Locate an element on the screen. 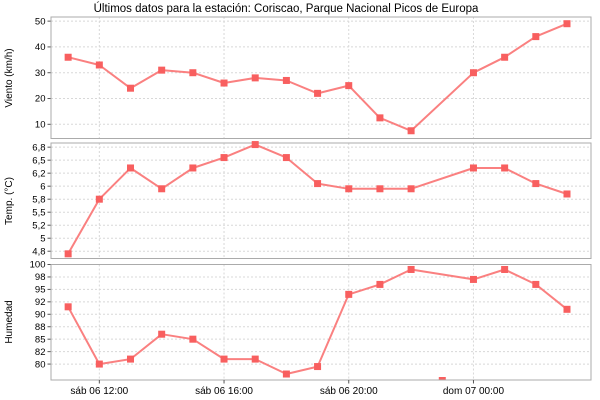  y-tick-label: 85 is located at coordinates (40, 339).